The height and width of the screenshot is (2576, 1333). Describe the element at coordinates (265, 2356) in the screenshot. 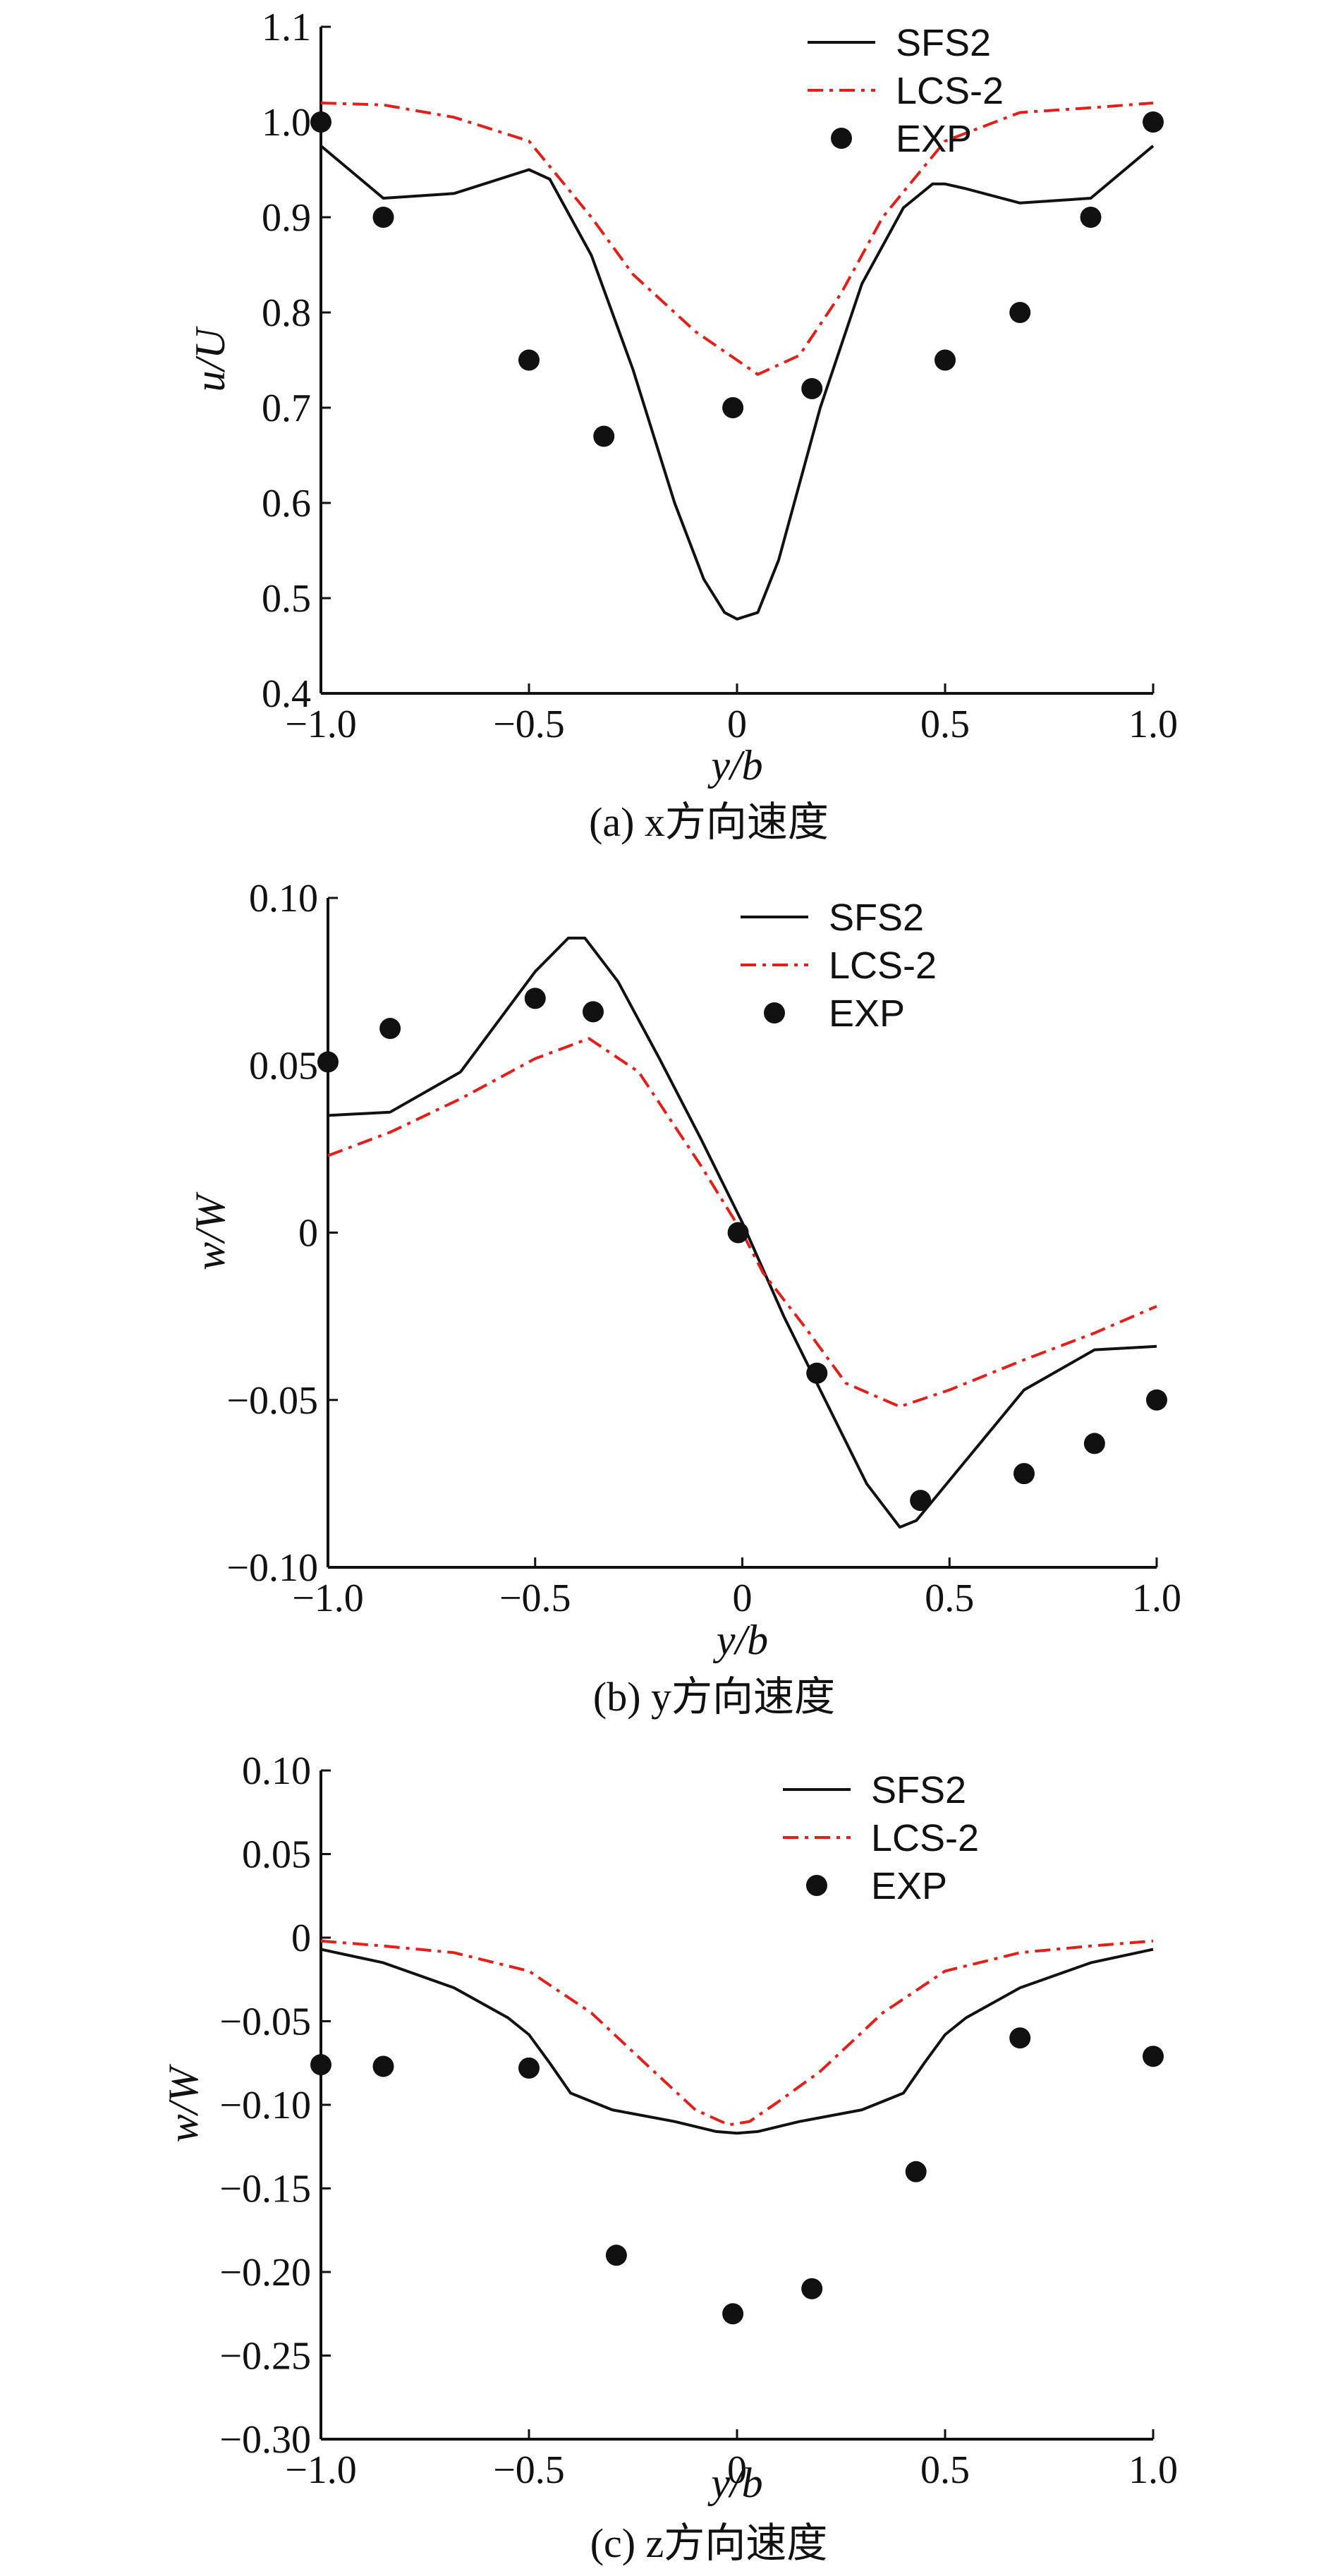

I see `y-tick-label: −0.25` at that location.